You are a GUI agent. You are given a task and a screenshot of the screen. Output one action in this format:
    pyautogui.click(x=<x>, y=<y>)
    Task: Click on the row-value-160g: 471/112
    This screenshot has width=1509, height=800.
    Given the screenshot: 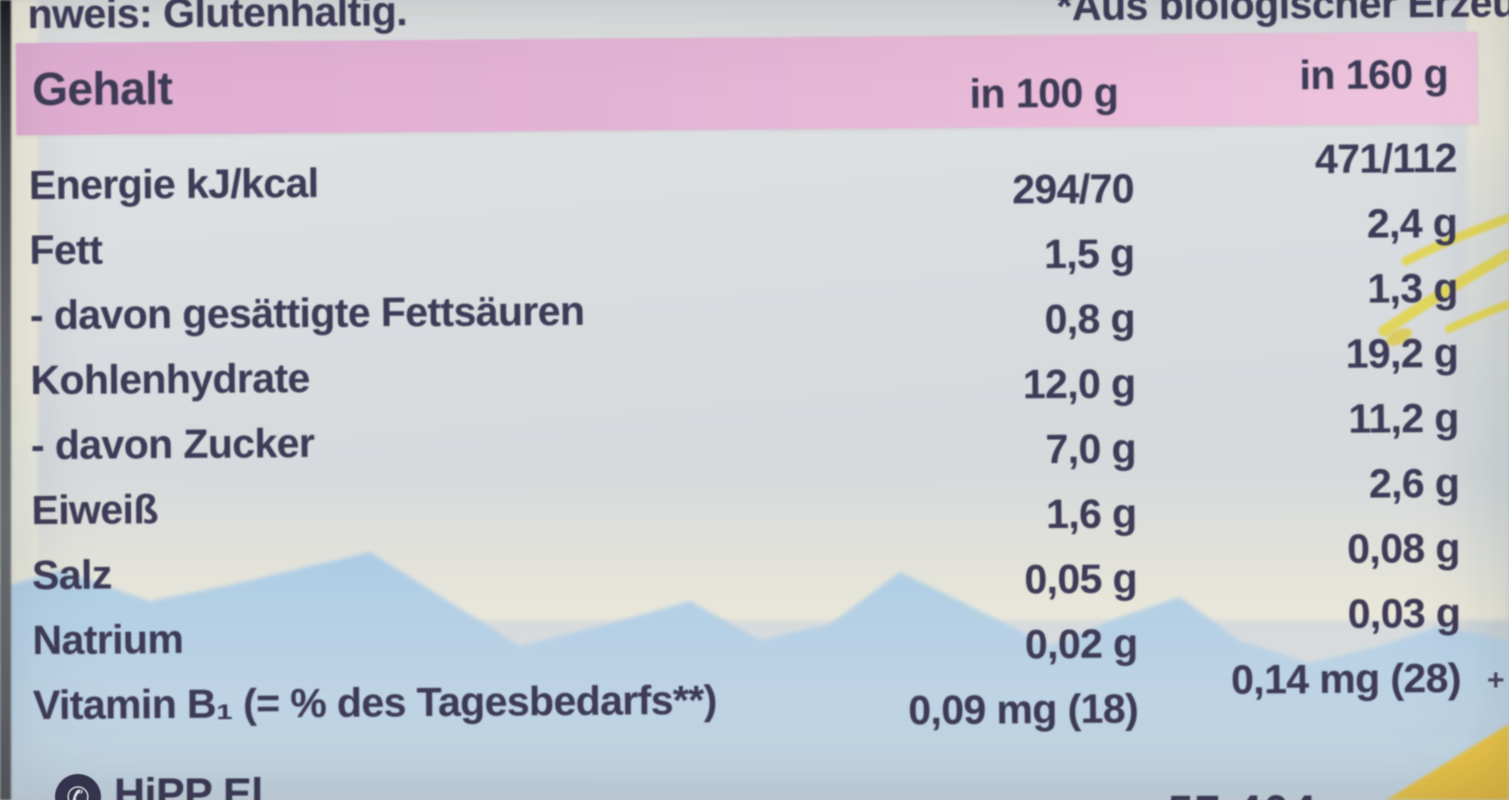 What is the action you would take?
    pyautogui.click(x=1385, y=158)
    